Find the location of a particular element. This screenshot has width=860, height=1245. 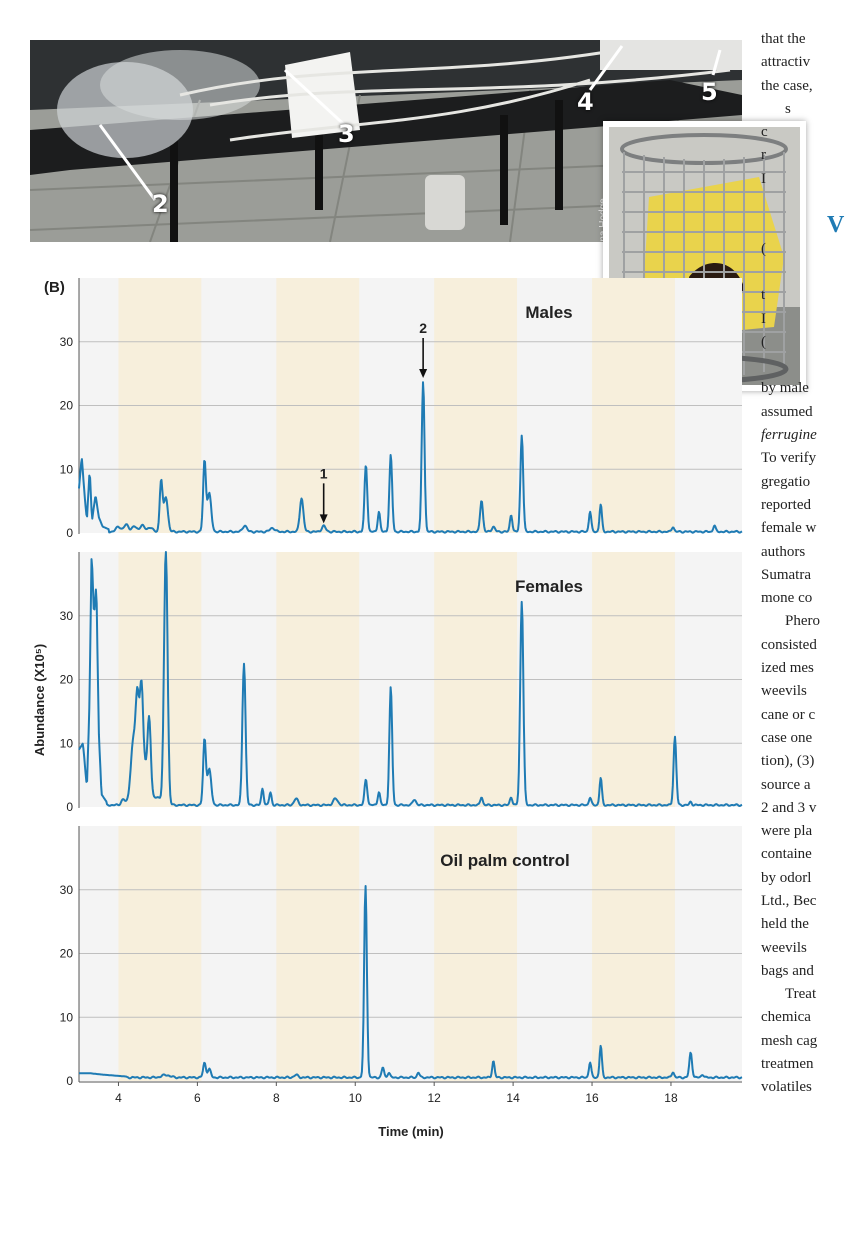

x-tick-label: 4 is located at coordinates (118, 1098).